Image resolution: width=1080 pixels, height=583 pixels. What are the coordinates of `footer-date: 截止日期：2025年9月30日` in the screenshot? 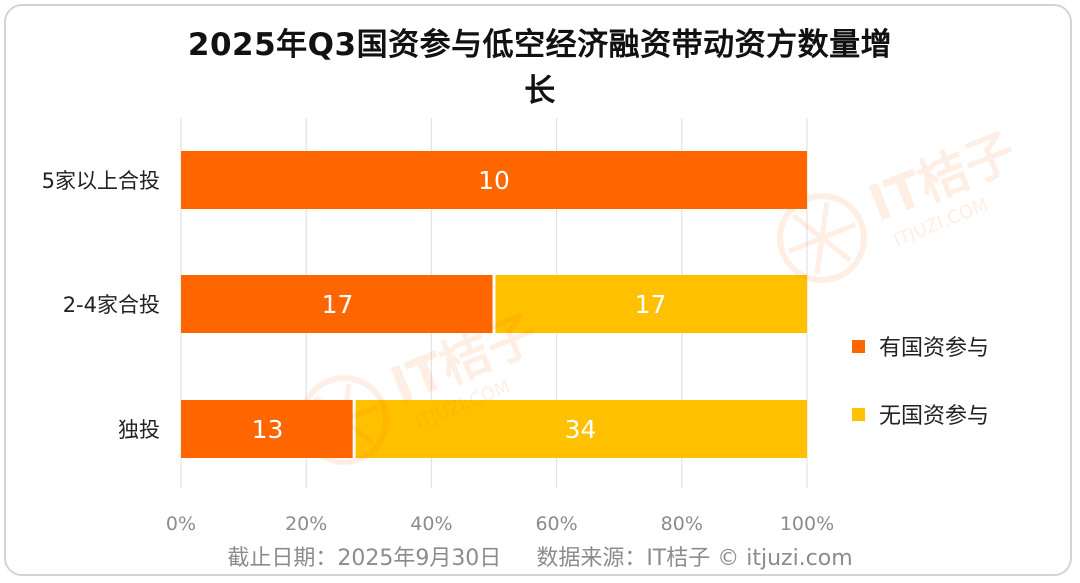 It's located at (364, 558).